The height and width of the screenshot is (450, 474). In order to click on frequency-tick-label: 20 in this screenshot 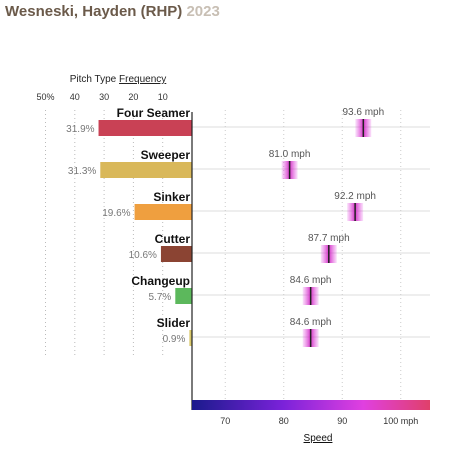, I will do `click(133, 97)`.